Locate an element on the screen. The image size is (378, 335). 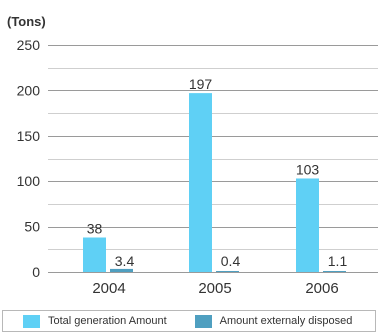
bar-externally-disposed-2005 is located at coordinates (227, 271).